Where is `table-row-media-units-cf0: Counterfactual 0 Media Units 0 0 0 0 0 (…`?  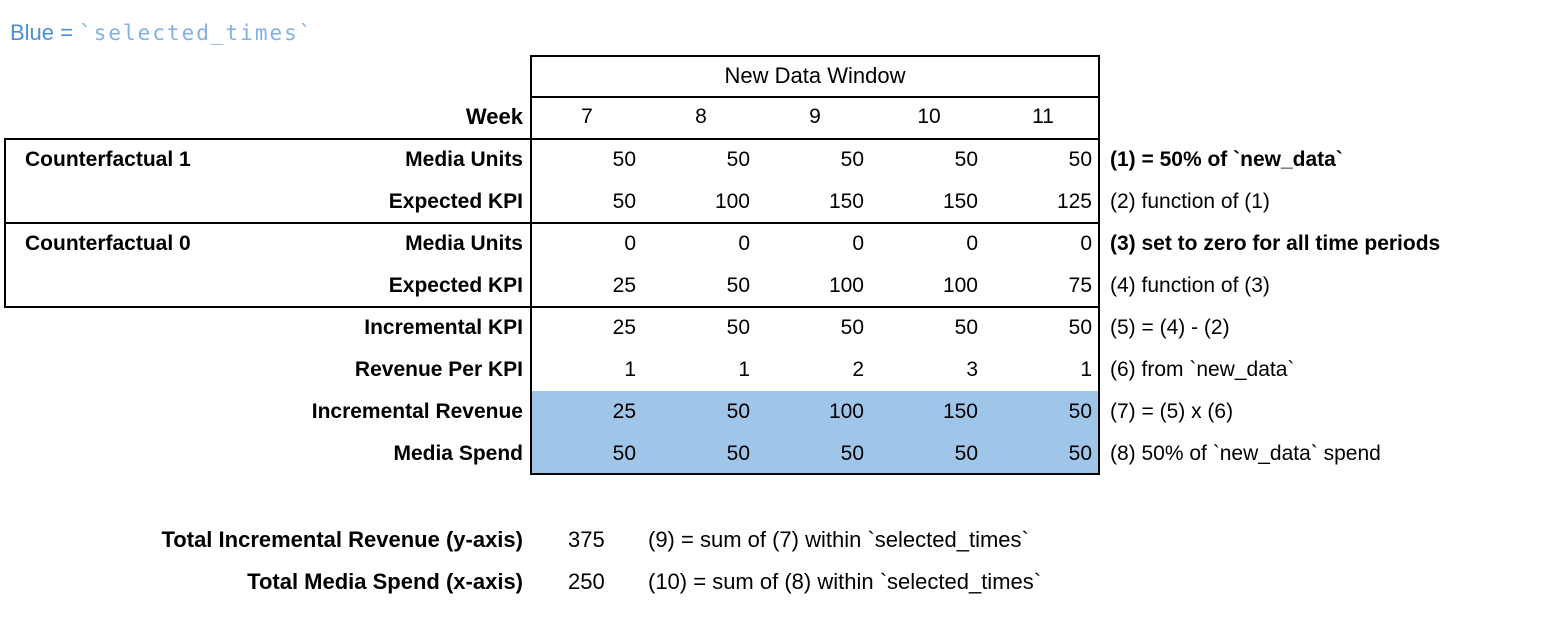 table-row-media-units-cf0: Counterfactual 0 Media Units 0 0 0 0 0 (… is located at coordinates (772, 244).